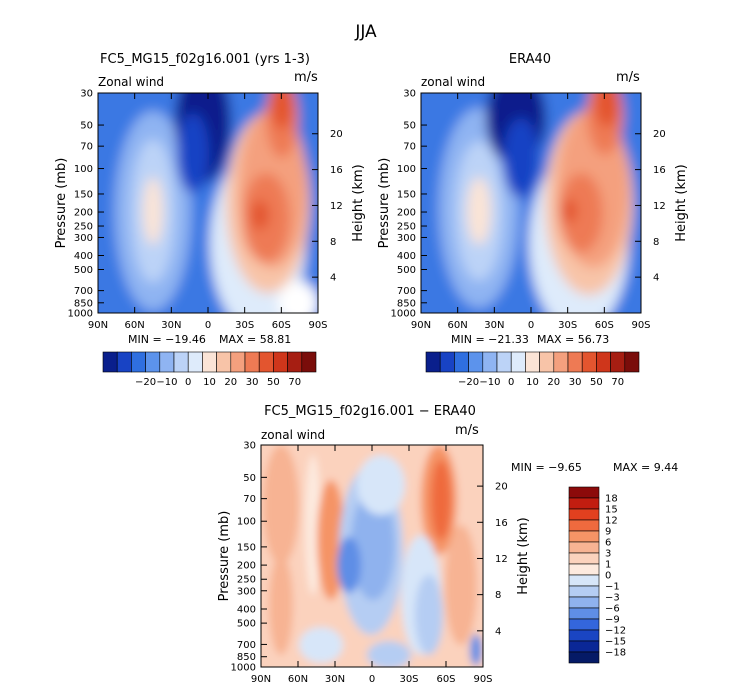 This screenshot has height=691, width=733. Describe the element at coordinates (83, 169) in the screenshot. I see `y-tick-label: 100` at that location.